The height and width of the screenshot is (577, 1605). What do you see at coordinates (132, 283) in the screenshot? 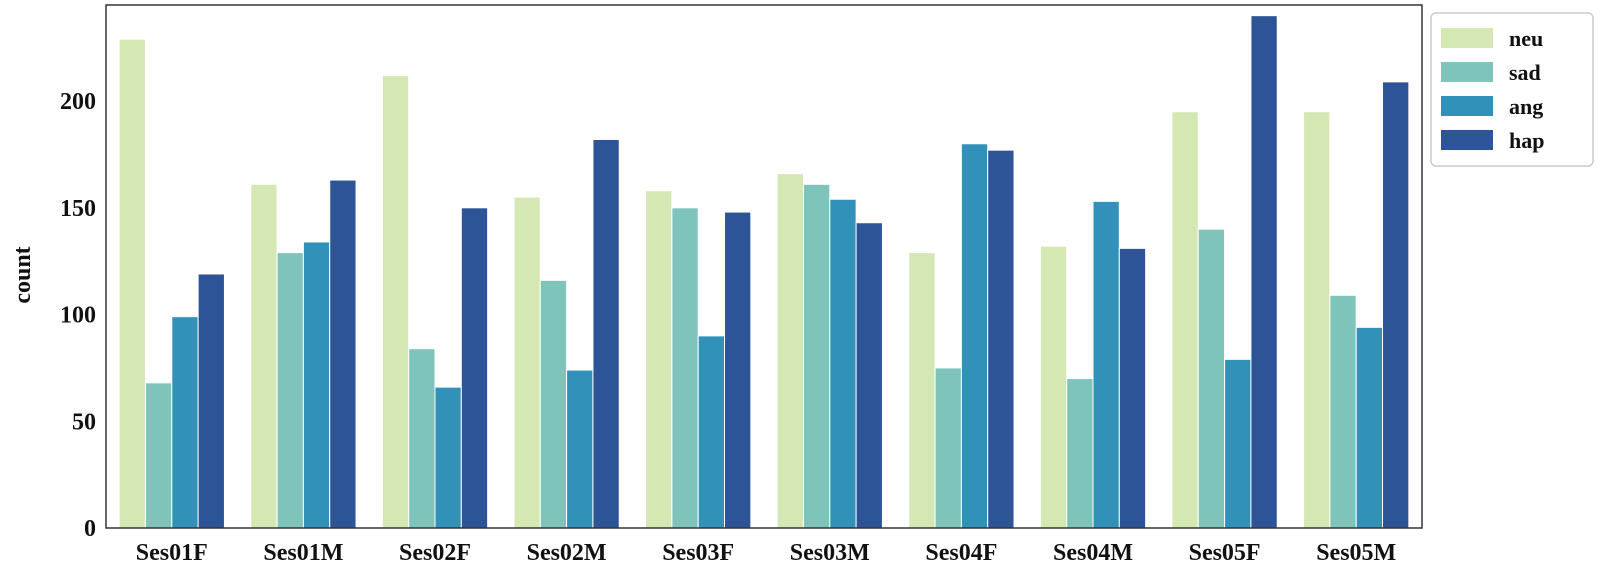
I see `bar-neu-Ses01F` at bounding box center [132, 283].